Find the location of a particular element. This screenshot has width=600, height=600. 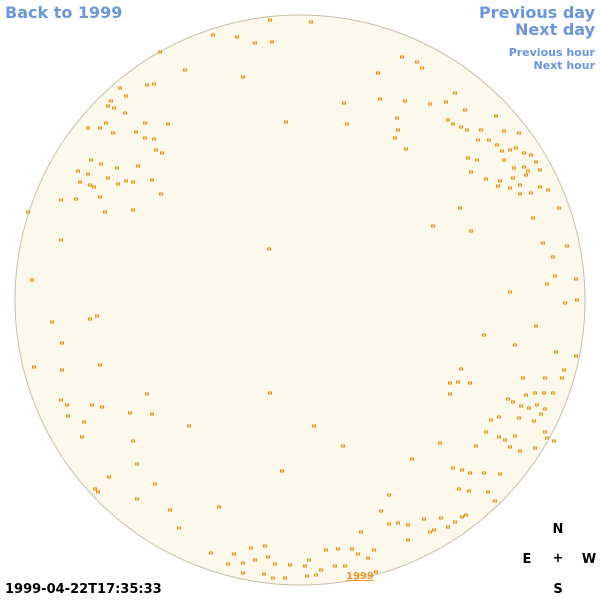

compass-south: S is located at coordinates (558, 589).